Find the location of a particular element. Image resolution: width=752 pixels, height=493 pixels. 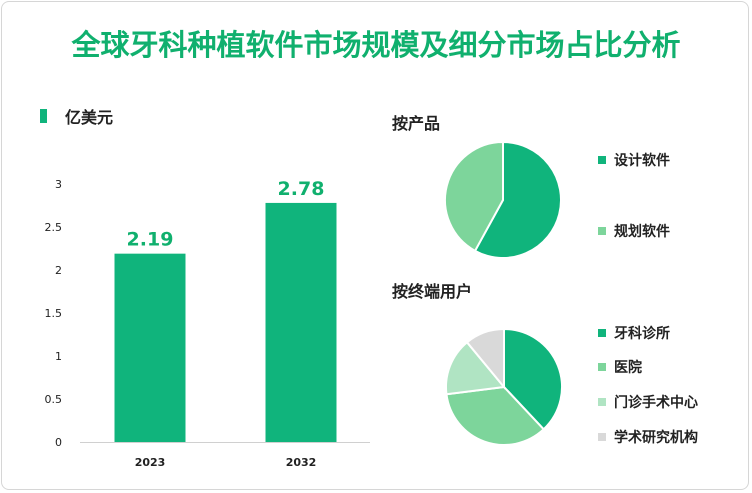

y-tick-label: 3 is located at coordinates (58, 184).